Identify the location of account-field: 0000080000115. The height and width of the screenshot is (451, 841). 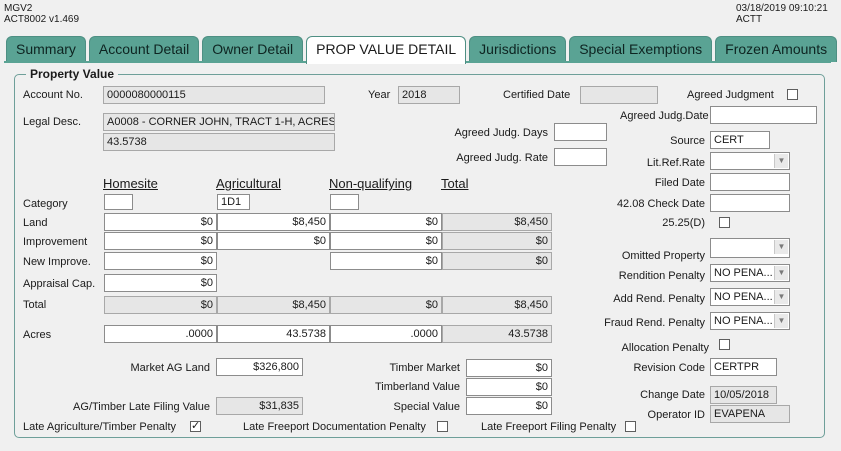
(214, 95).